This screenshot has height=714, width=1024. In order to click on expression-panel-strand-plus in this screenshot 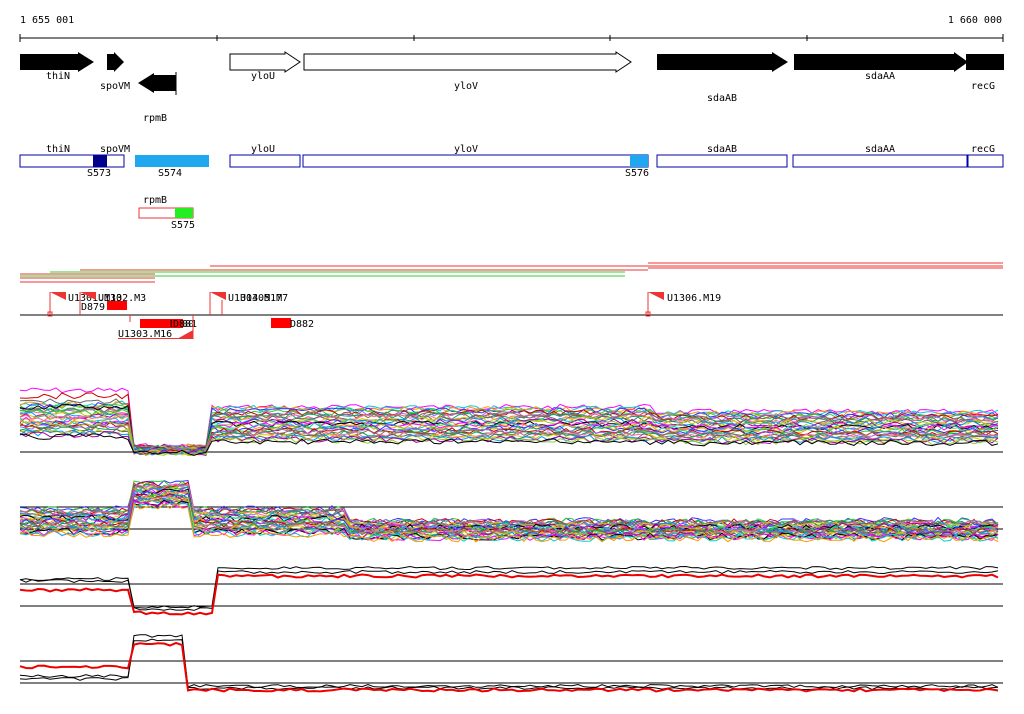, I will do `click(511, 590)`.